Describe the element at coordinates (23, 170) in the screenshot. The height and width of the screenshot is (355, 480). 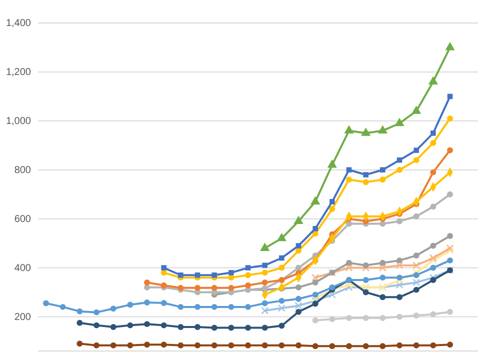
I see `y-tick-label: 800` at that location.